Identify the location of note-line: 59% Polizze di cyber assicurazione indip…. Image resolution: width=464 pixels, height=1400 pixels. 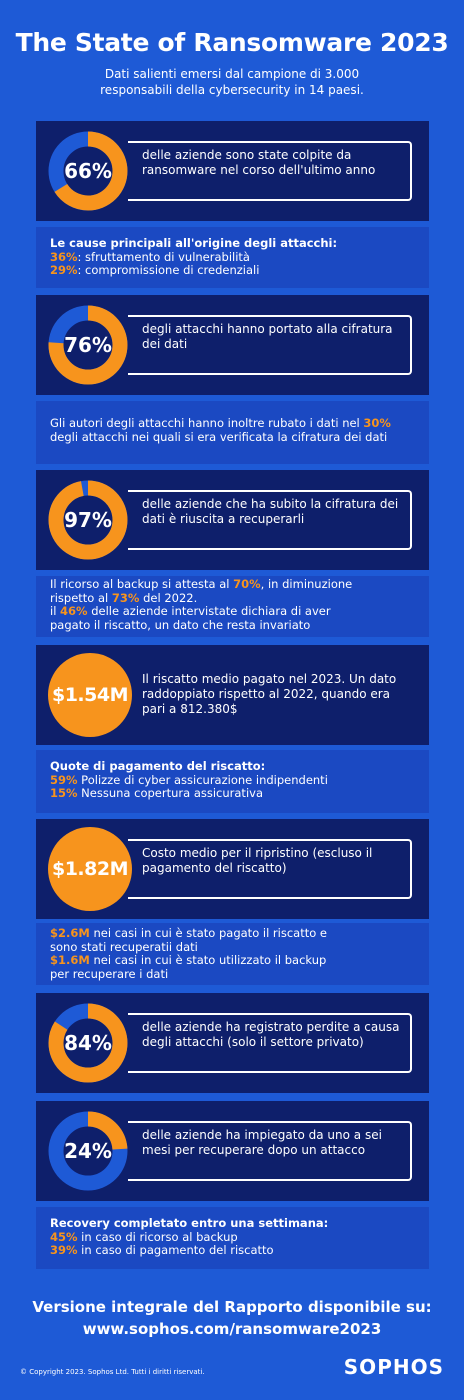
(189, 779).